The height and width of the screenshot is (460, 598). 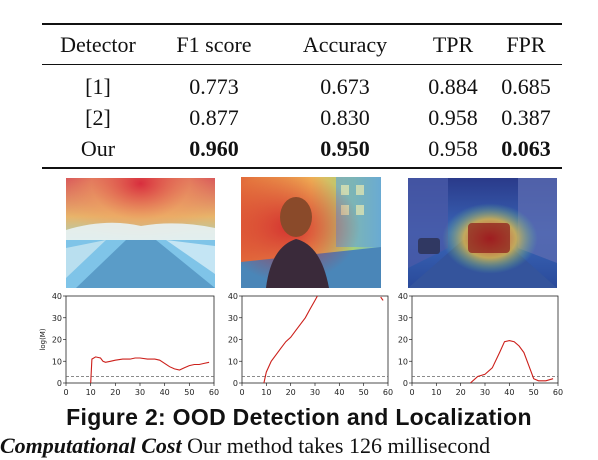 What do you see at coordinates (302, 168) in the screenshot?
I see `table-bottom-rule` at bounding box center [302, 168].